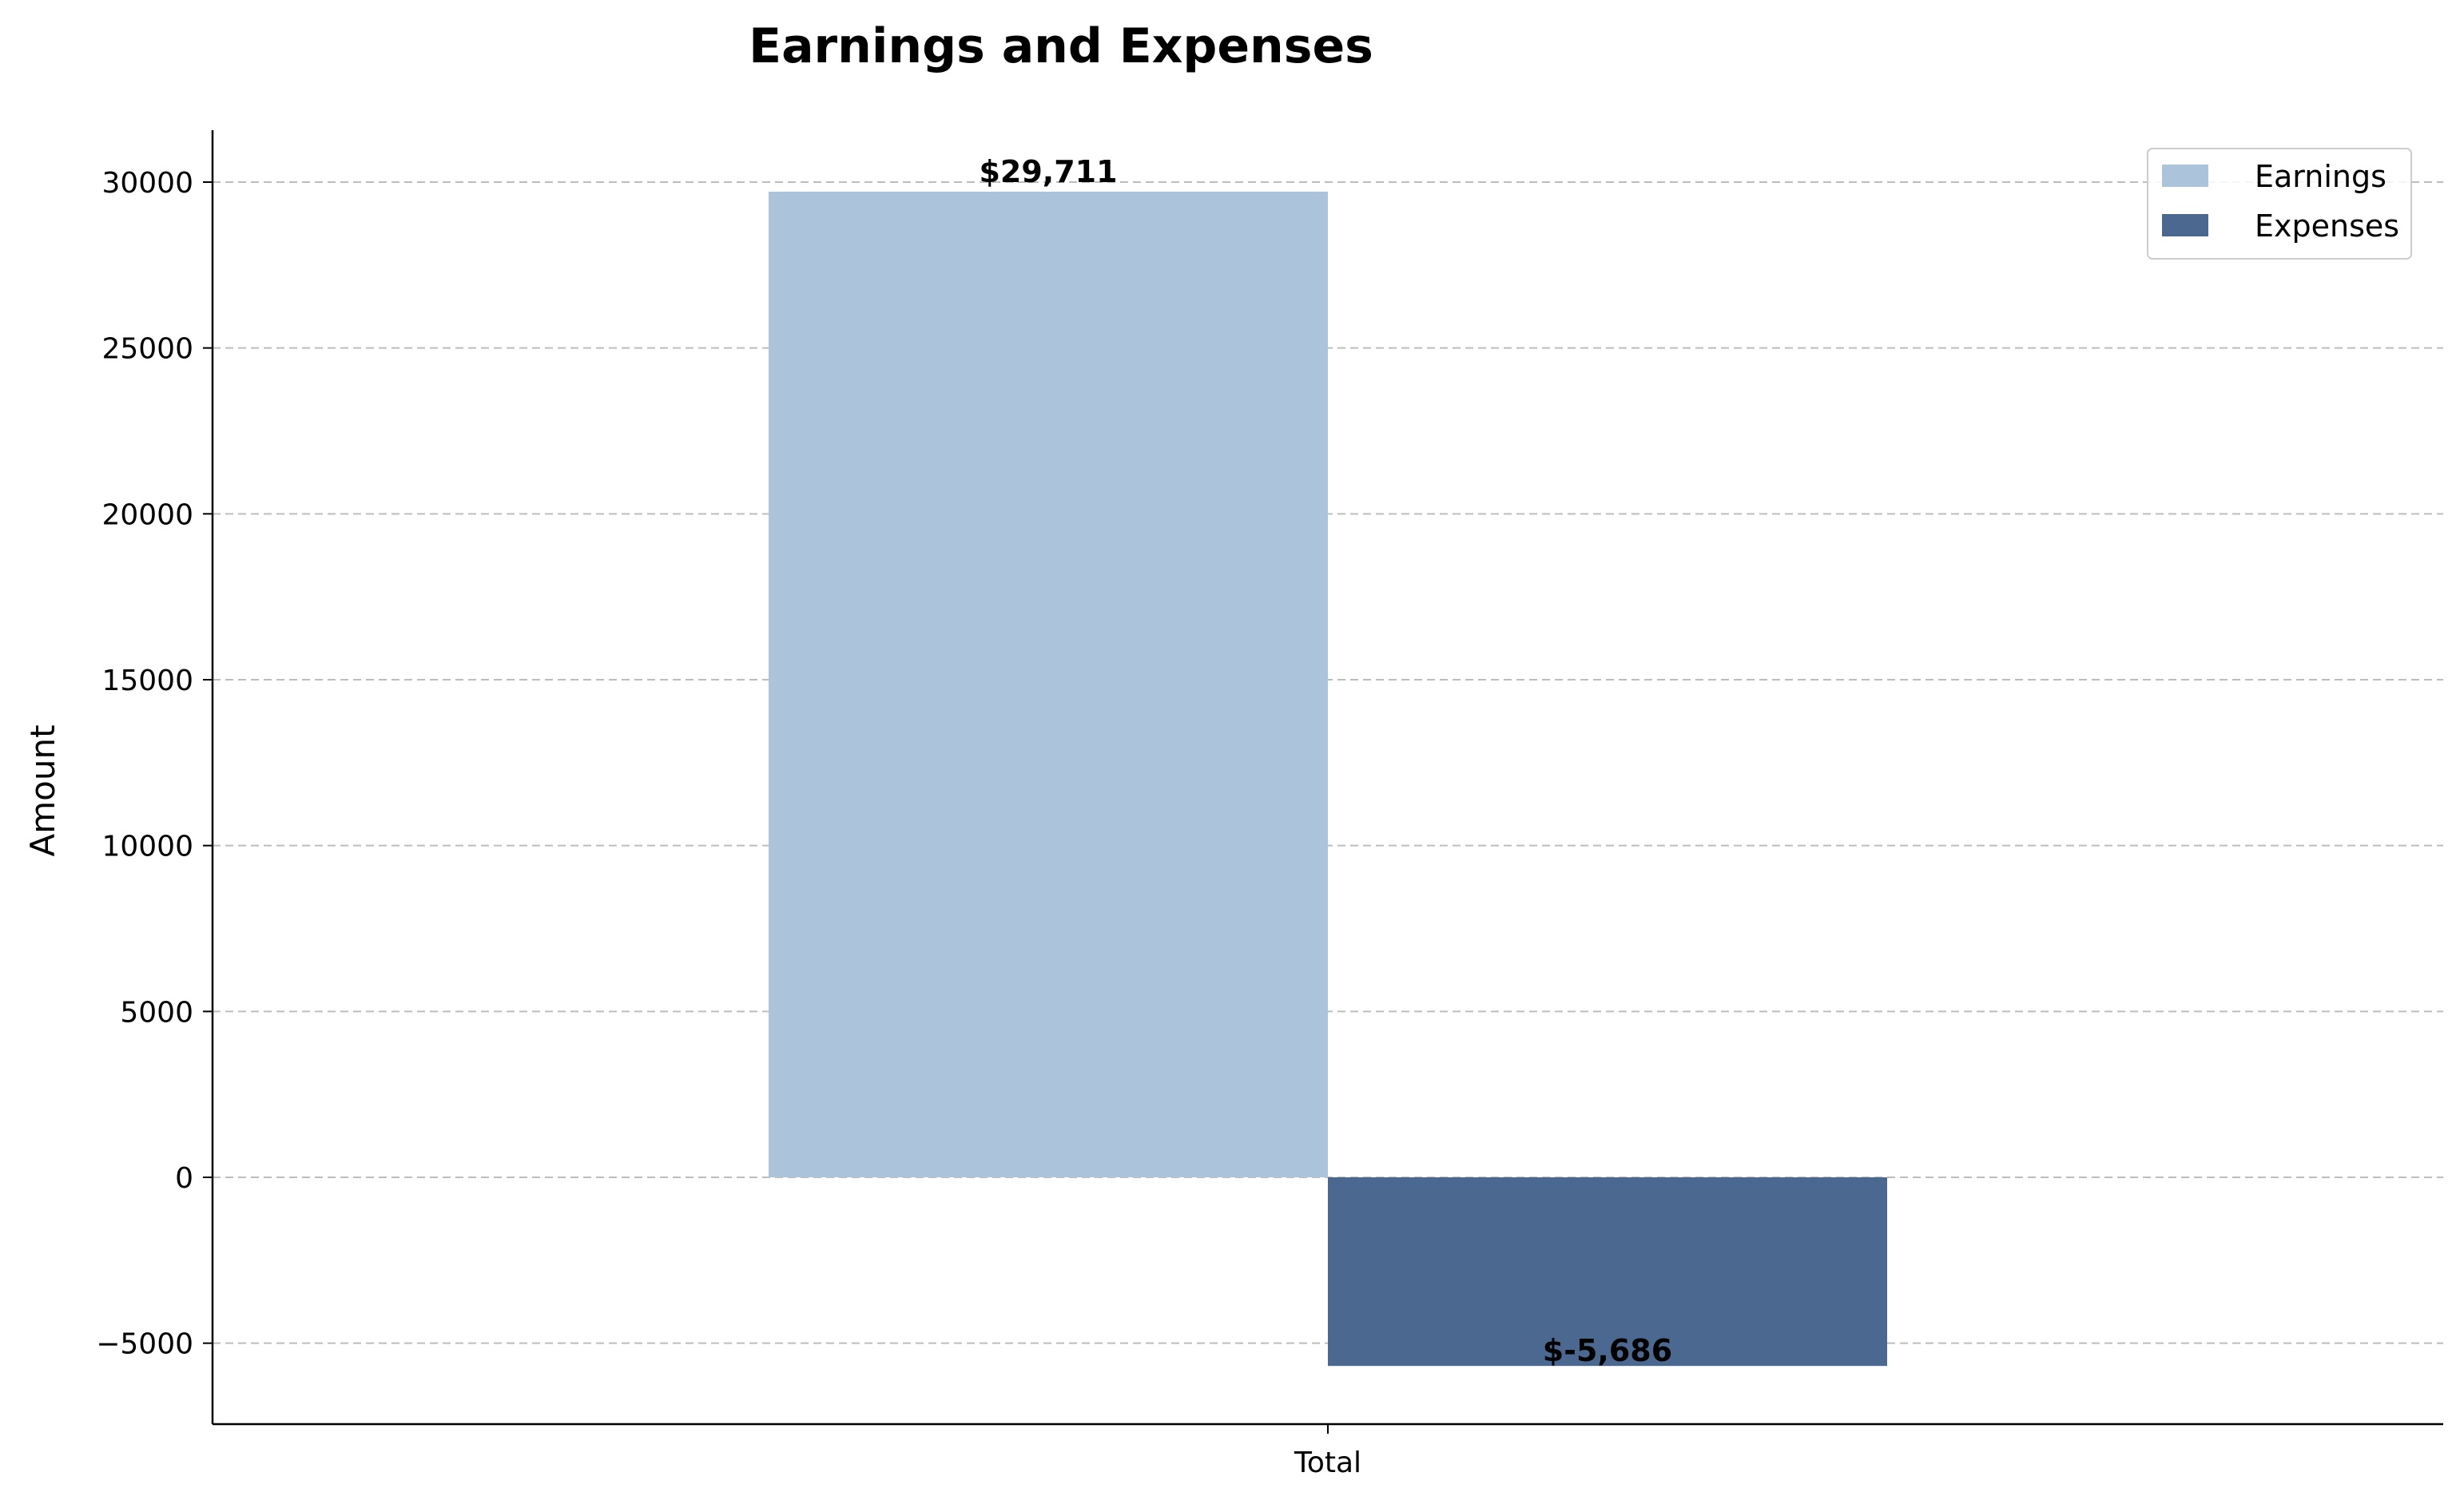  Describe the element at coordinates (1608, 1272) in the screenshot. I see `bar-expenses` at that location.